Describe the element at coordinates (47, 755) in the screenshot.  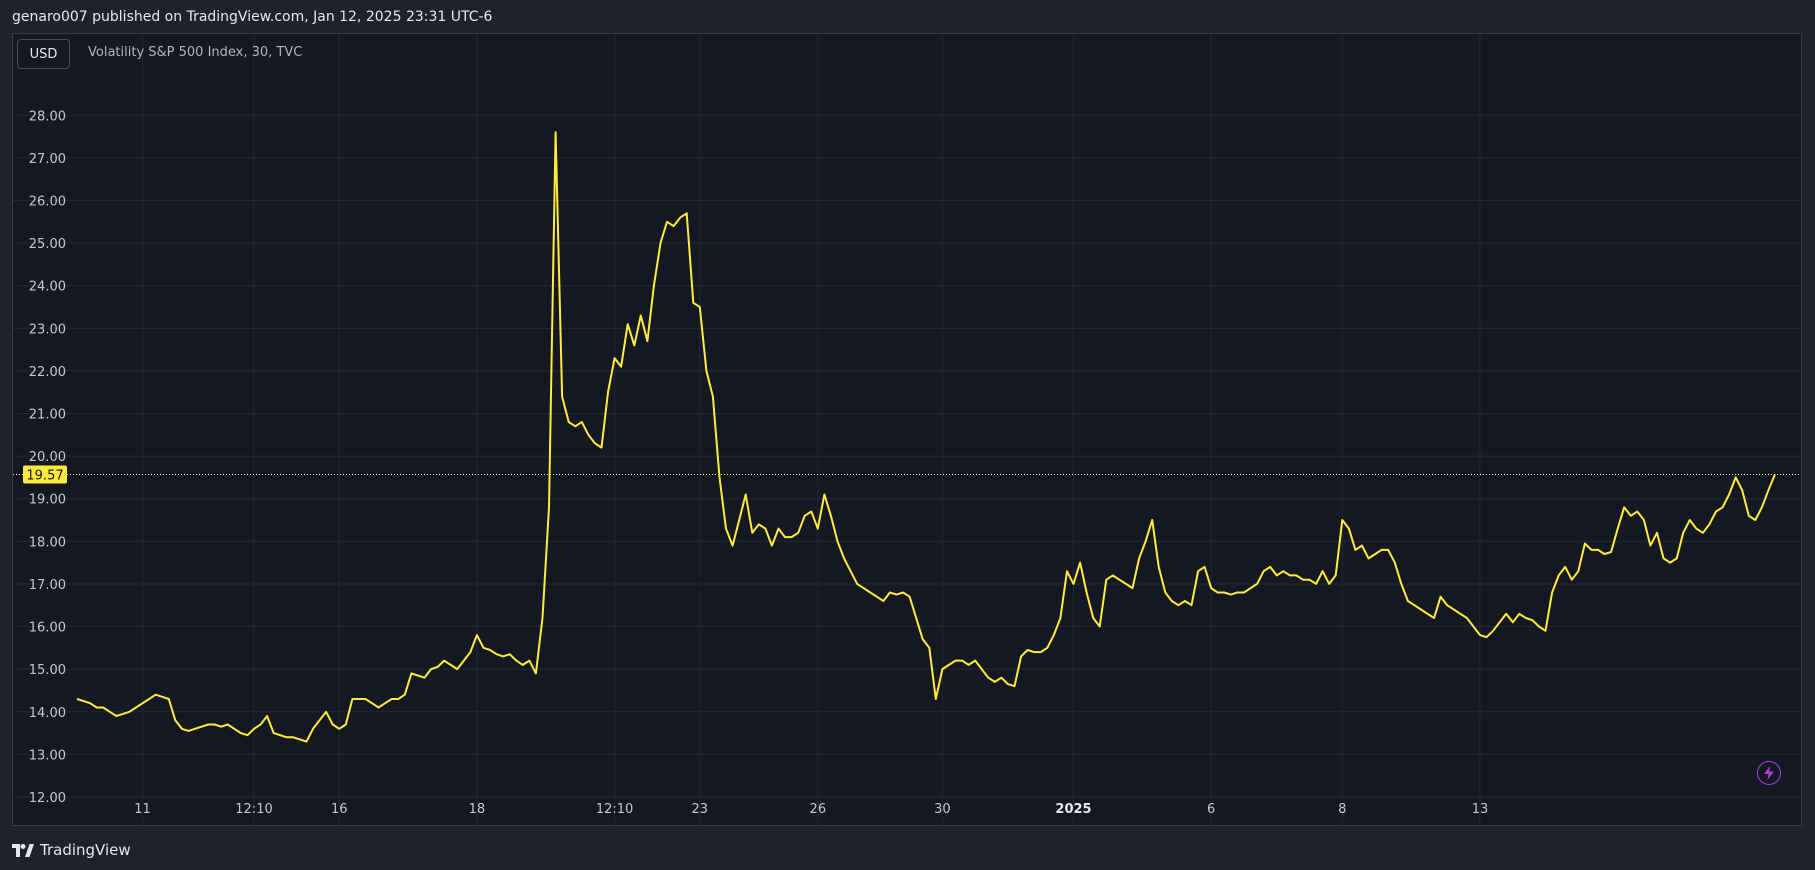
I see `y-tick-label: 13.00` at that location.